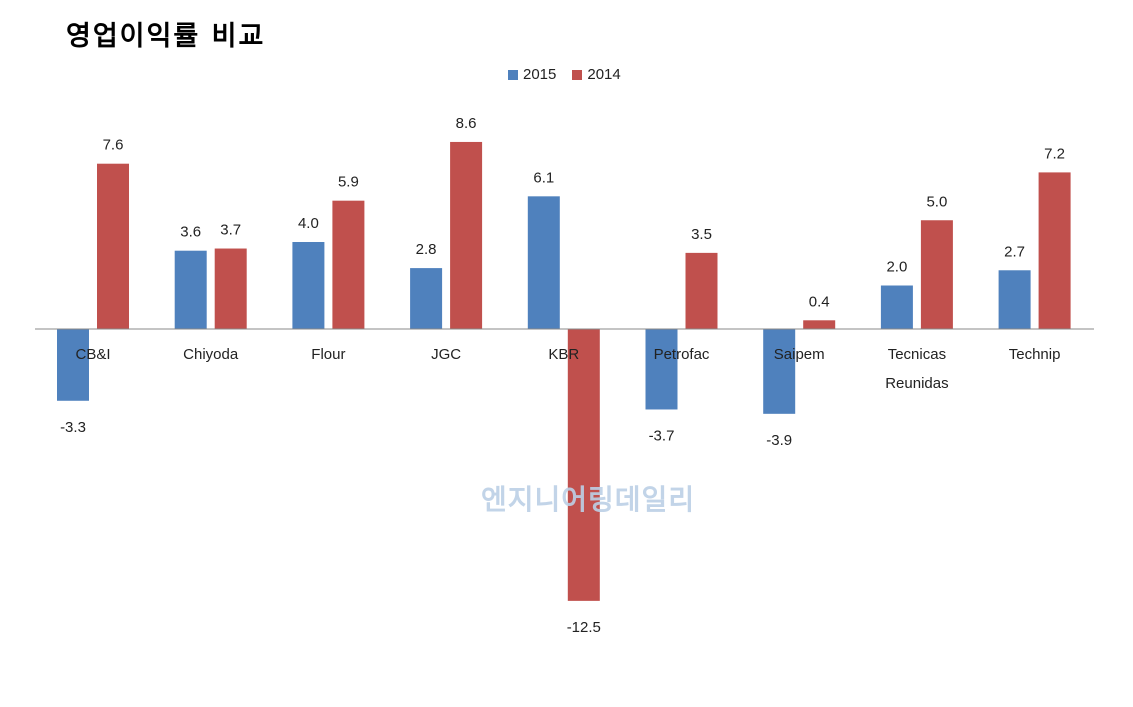 The image size is (1133, 707). Describe the element at coordinates (230, 288) in the screenshot. I see `bar-2014-chiyoda` at that location.